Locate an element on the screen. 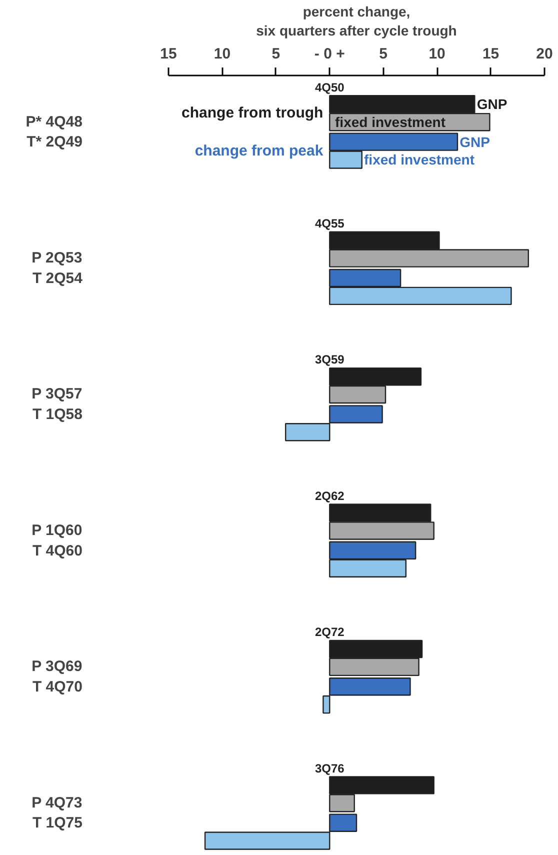 The height and width of the screenshot is (855, 558). y-tick-label: P 4Q73 T 1Q75 is located at coordinates (57, 813).